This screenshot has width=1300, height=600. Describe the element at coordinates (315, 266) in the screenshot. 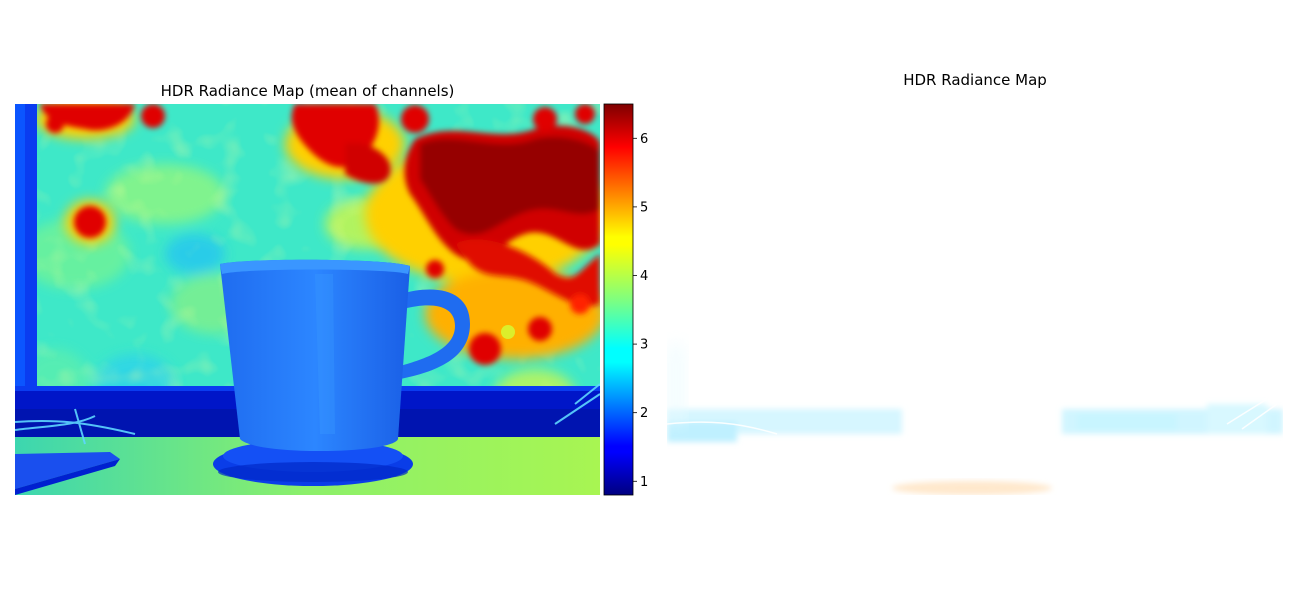

I see `mug-rim` at that location.